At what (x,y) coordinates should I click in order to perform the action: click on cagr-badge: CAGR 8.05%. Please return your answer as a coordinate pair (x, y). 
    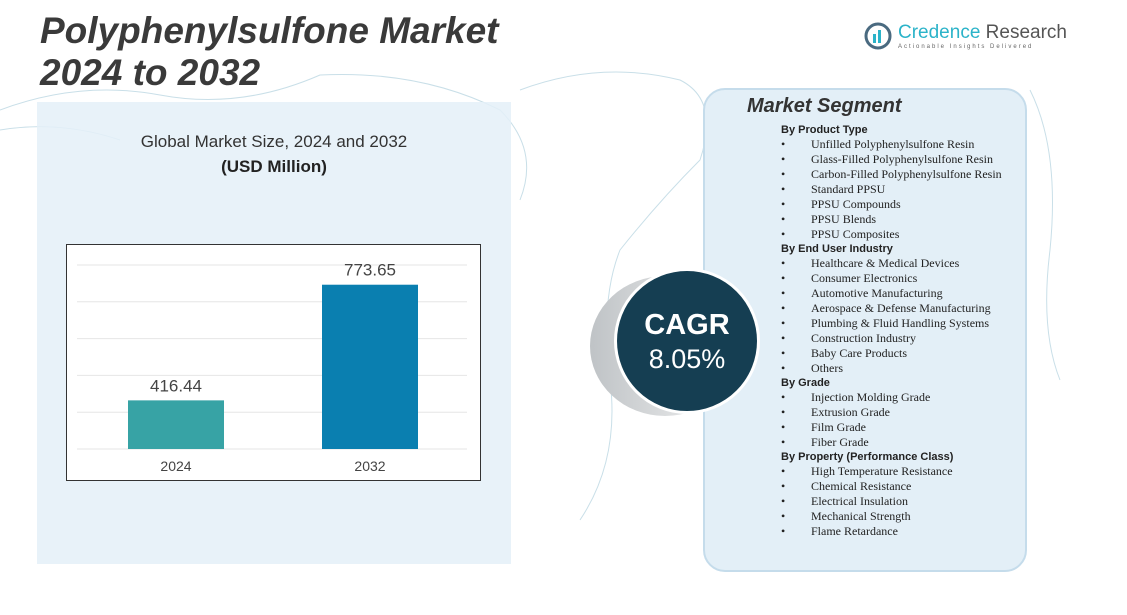
    Looking at the image, I should click on (687, 341).